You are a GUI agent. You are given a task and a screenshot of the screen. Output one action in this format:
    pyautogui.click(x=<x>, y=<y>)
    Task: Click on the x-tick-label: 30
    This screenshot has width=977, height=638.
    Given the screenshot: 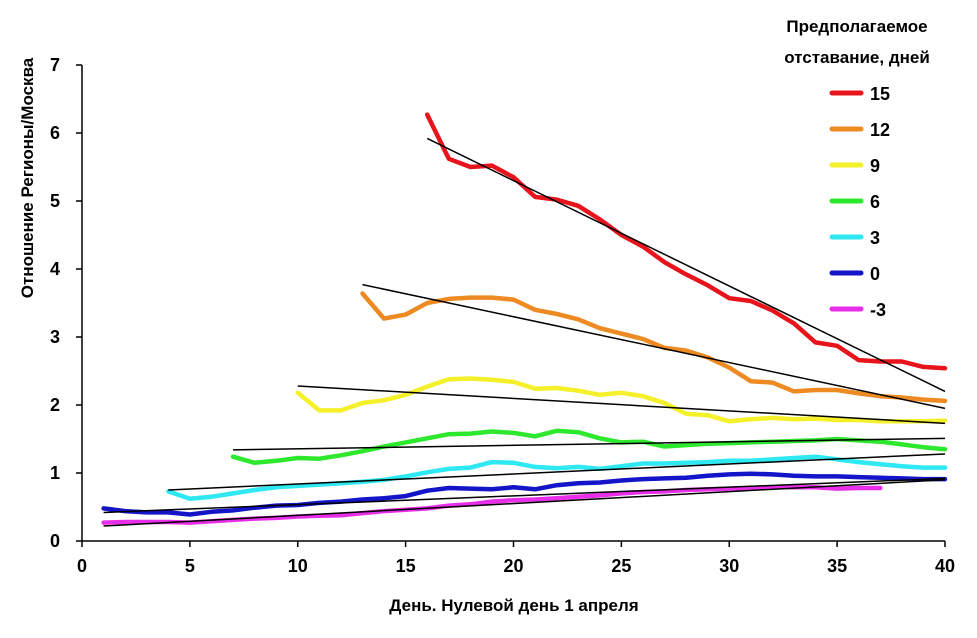 What is the action you would take?
    pyautogui.click(x=729, y=566)
    